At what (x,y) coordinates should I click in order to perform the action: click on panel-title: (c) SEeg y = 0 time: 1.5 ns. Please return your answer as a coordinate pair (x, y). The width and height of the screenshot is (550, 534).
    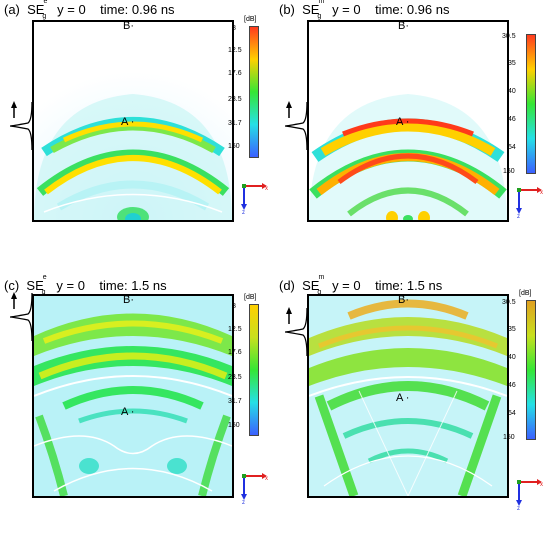
    Looking at the image, I should click on (85, 284).